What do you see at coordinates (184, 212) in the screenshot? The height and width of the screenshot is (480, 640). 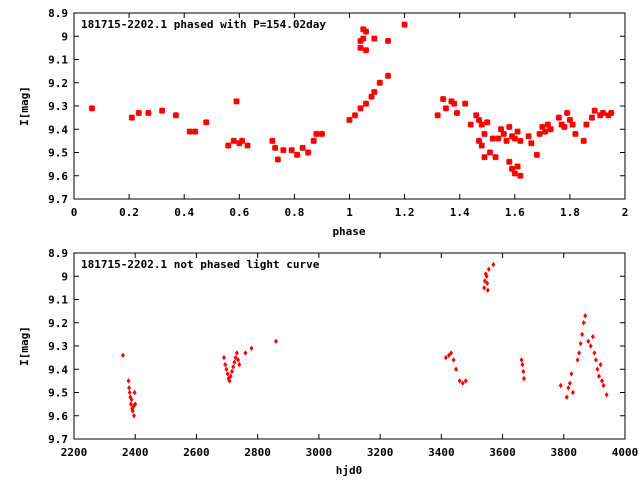 I see `top-x-tick-label: 0.4` at bounding box center [184, 212].